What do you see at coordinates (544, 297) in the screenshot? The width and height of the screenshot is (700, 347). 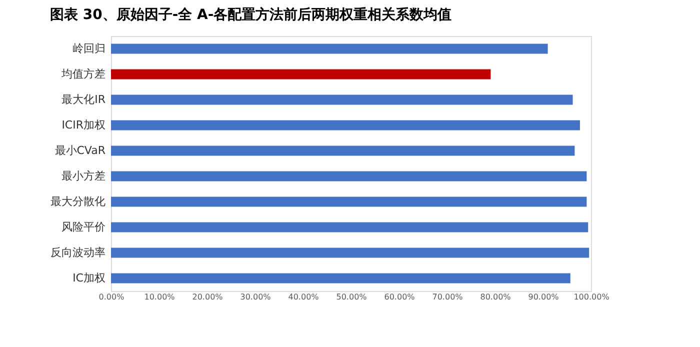 I see `x-tick-label: 90.00%` at bounding box center [544, 297].